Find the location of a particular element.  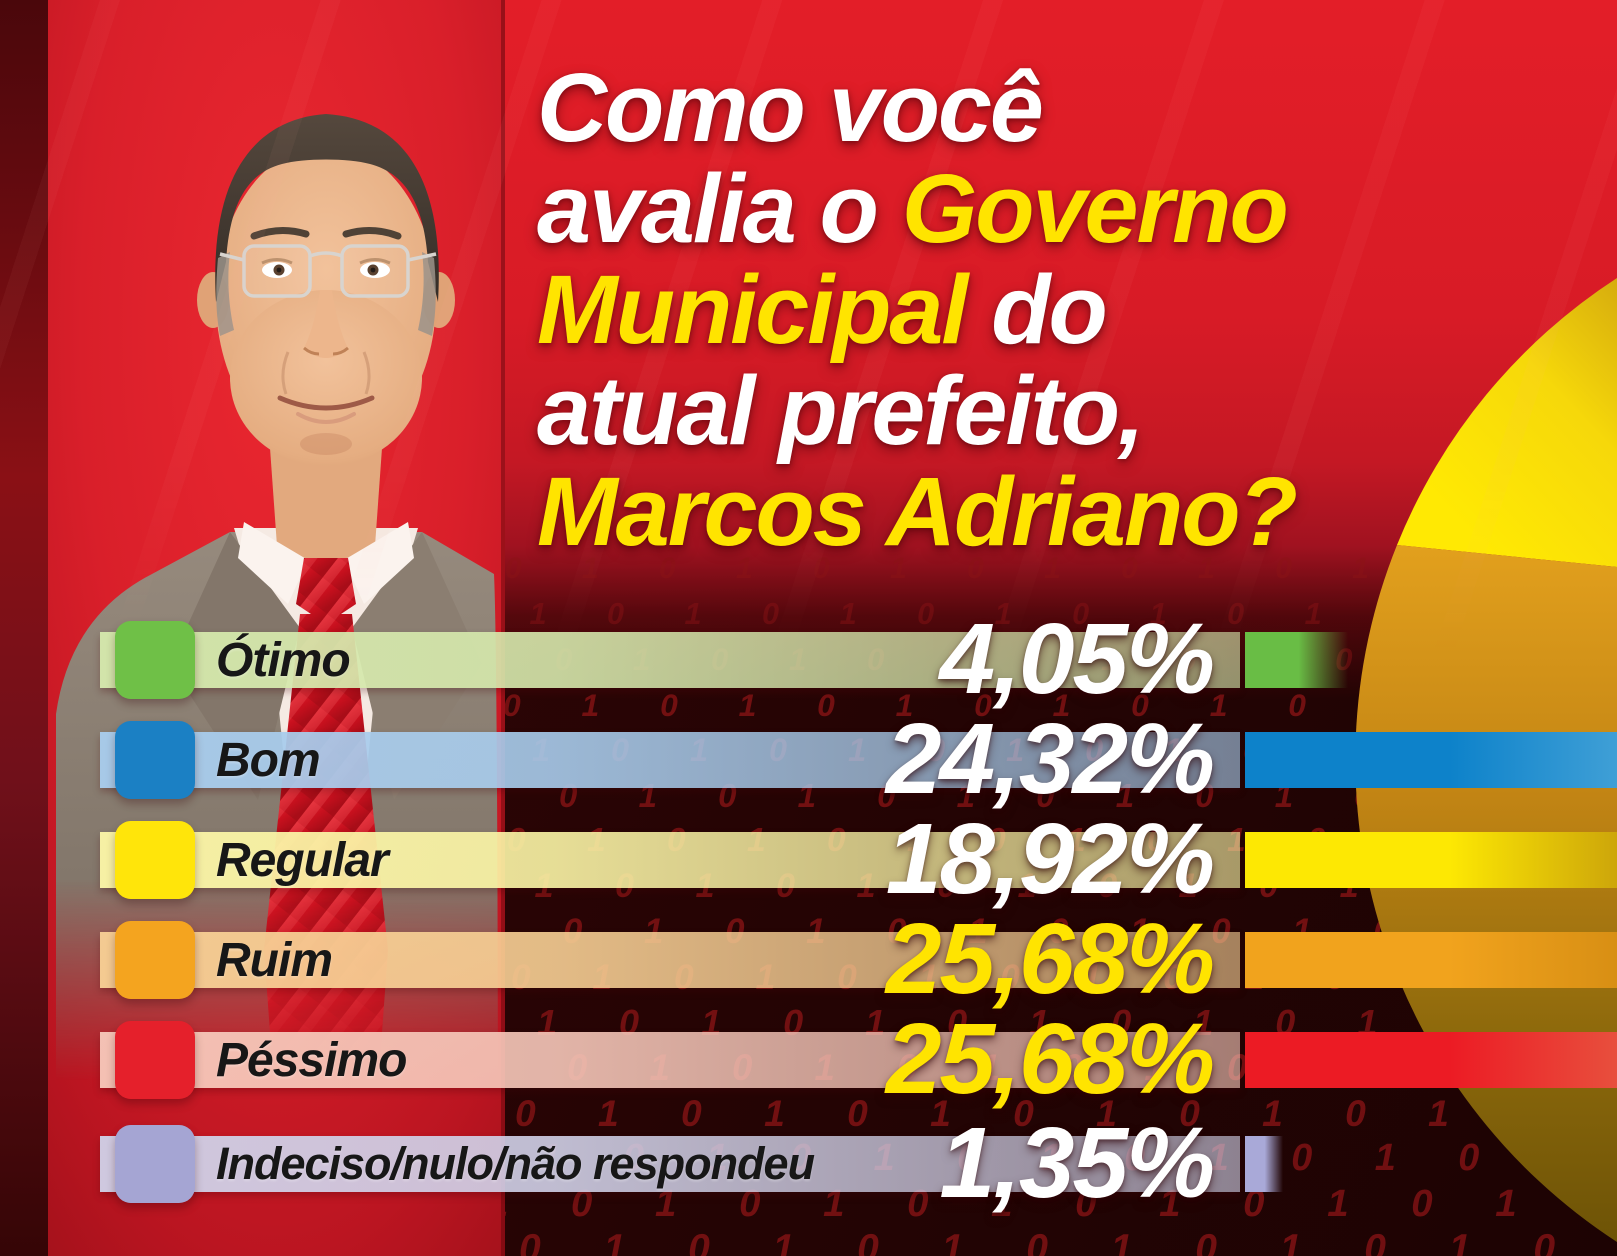

category-label: Bom is located at coordinates (268, 760).